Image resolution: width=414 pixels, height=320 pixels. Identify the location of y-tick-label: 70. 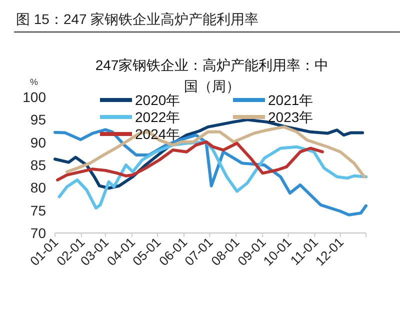
(38, 233).